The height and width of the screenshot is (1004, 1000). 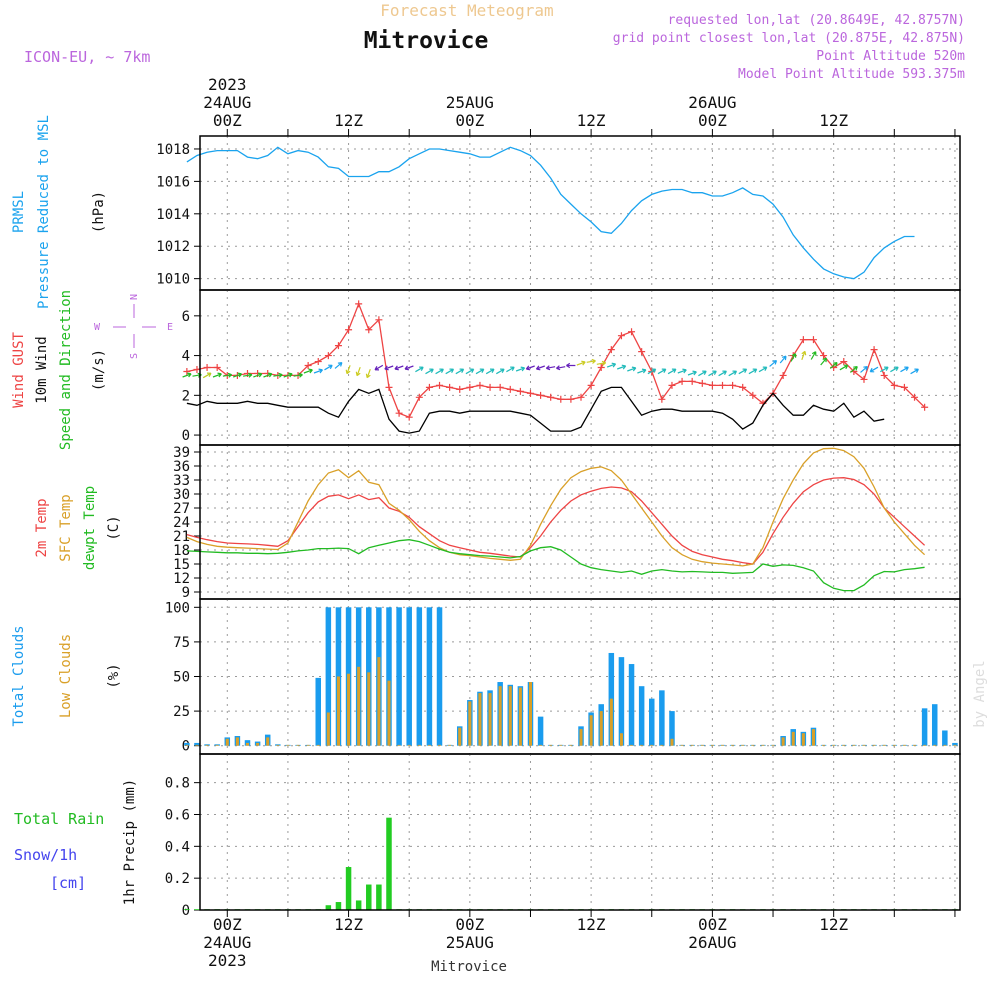 I want to click on wind-ytick-label: 2, so click(x=186, y=396).